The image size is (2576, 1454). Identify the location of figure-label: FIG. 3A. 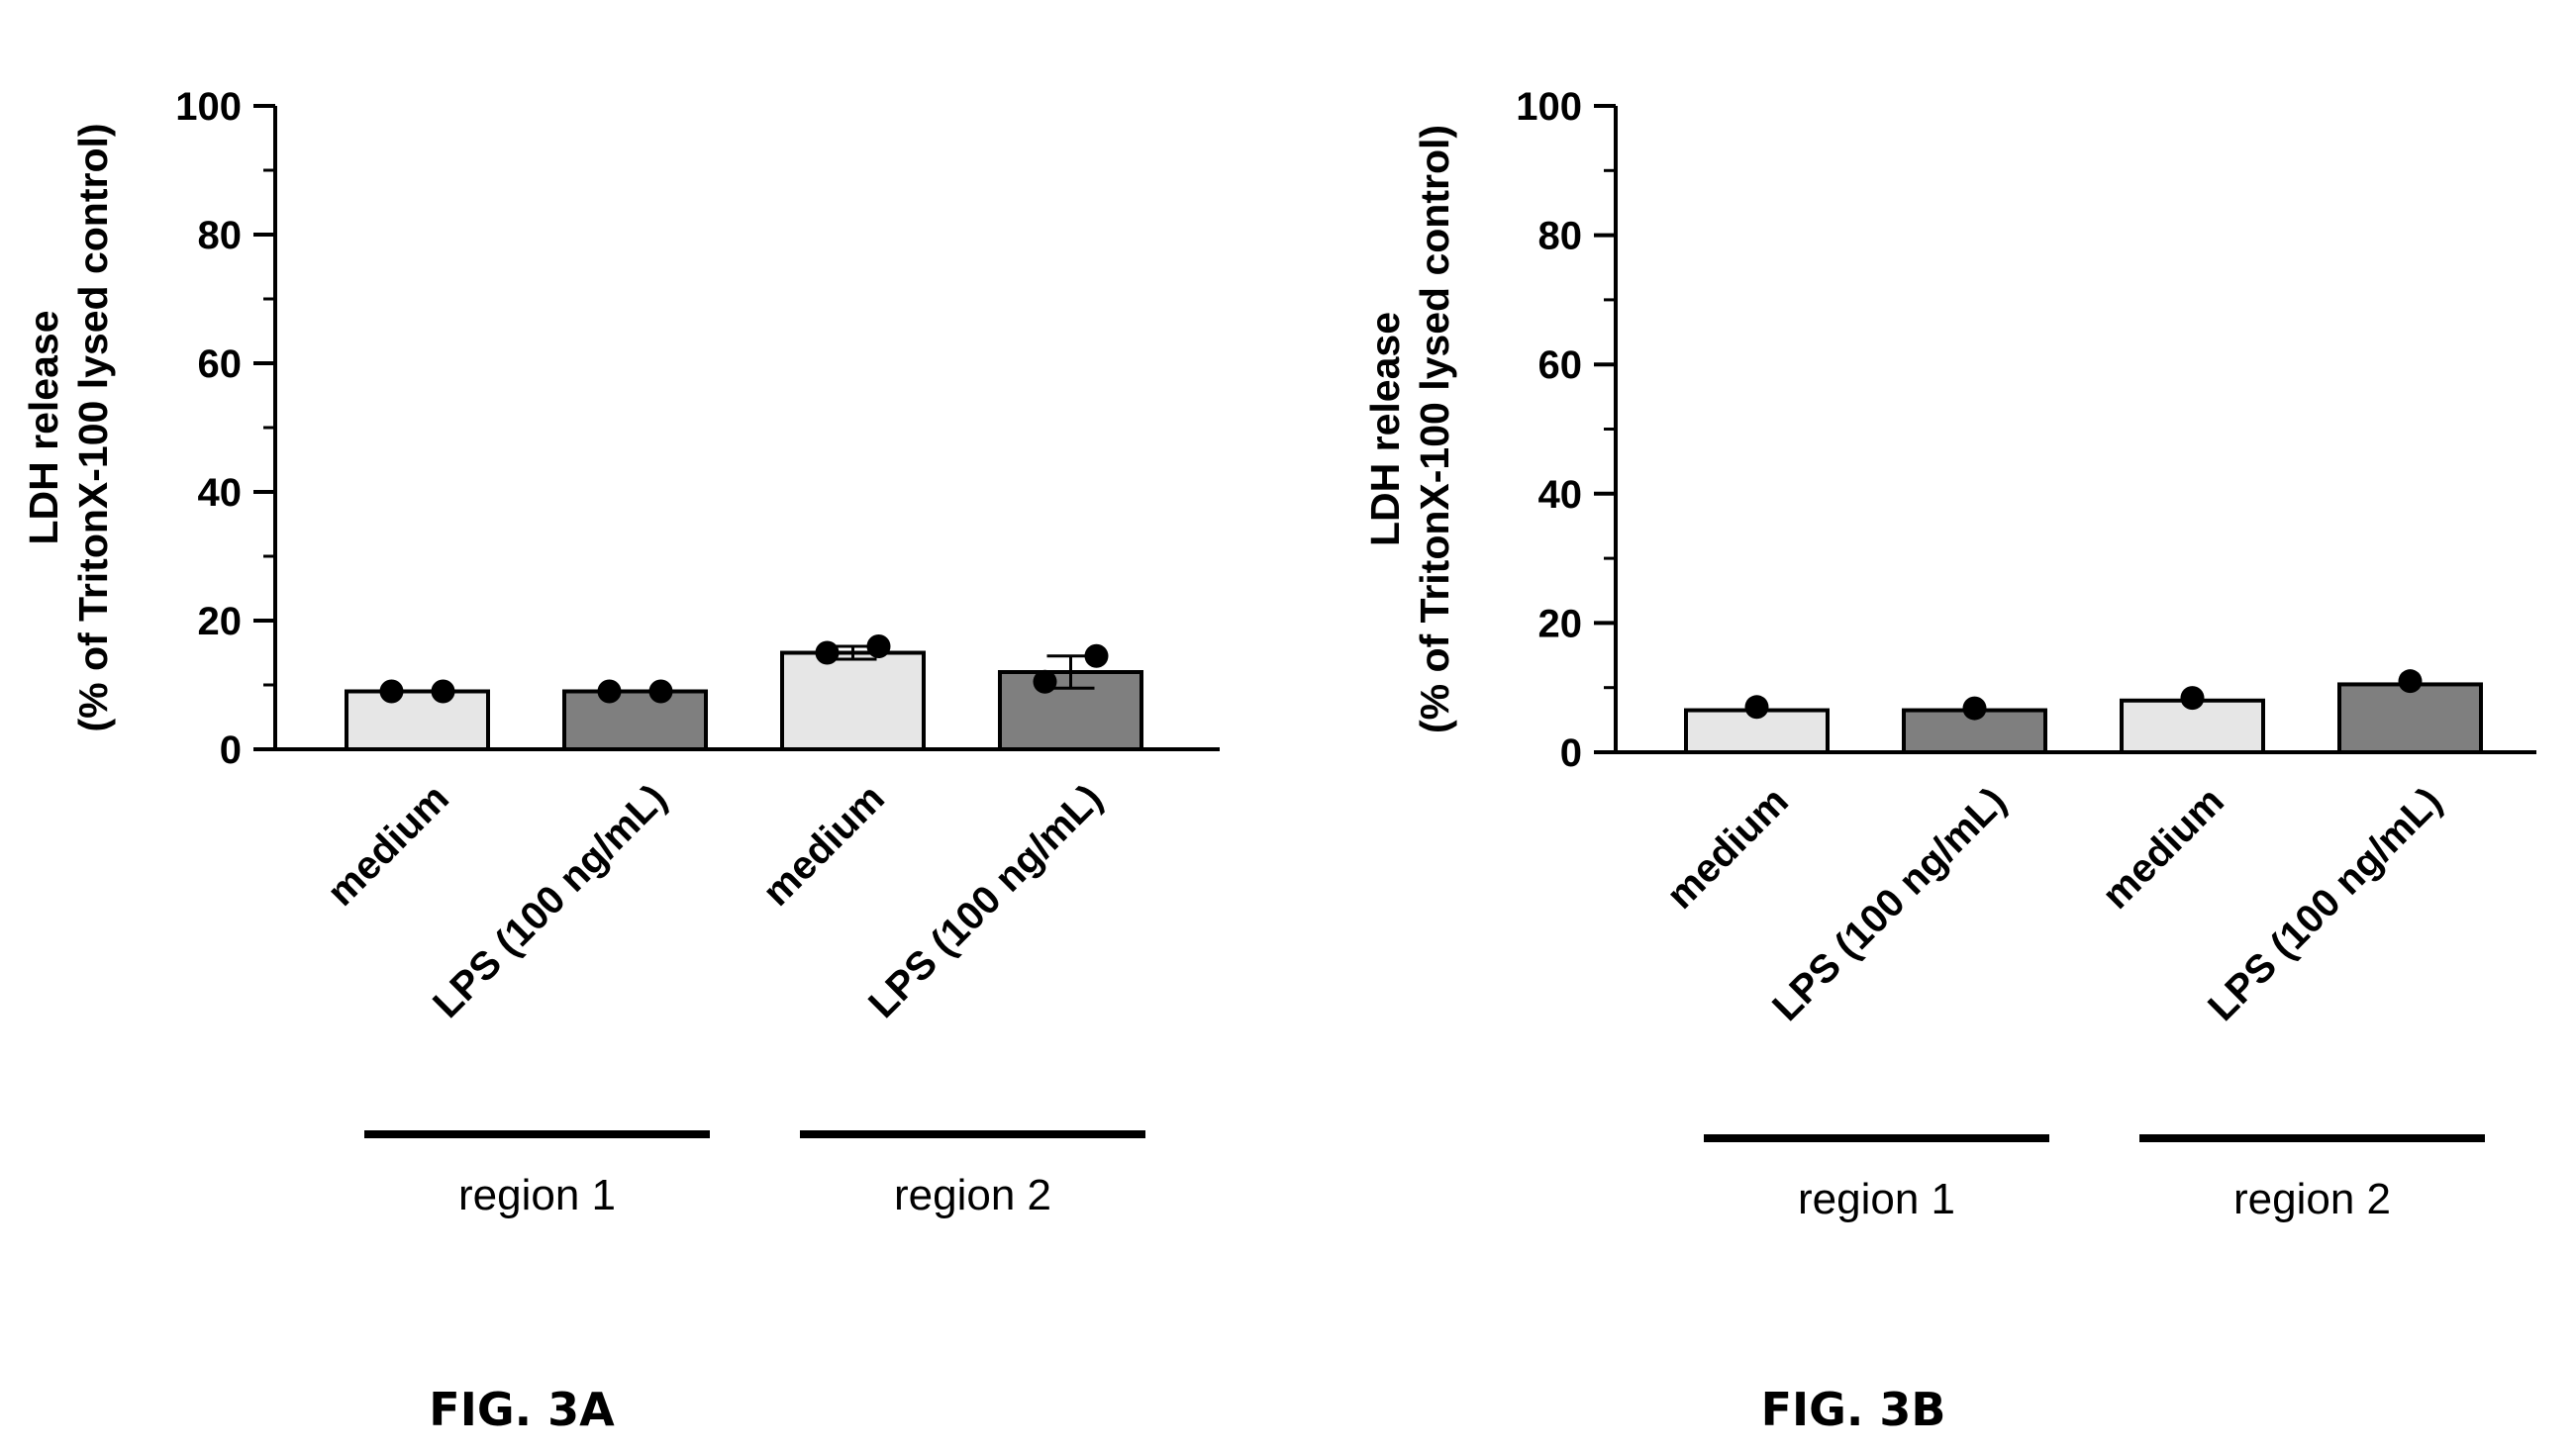
(522, 1409).